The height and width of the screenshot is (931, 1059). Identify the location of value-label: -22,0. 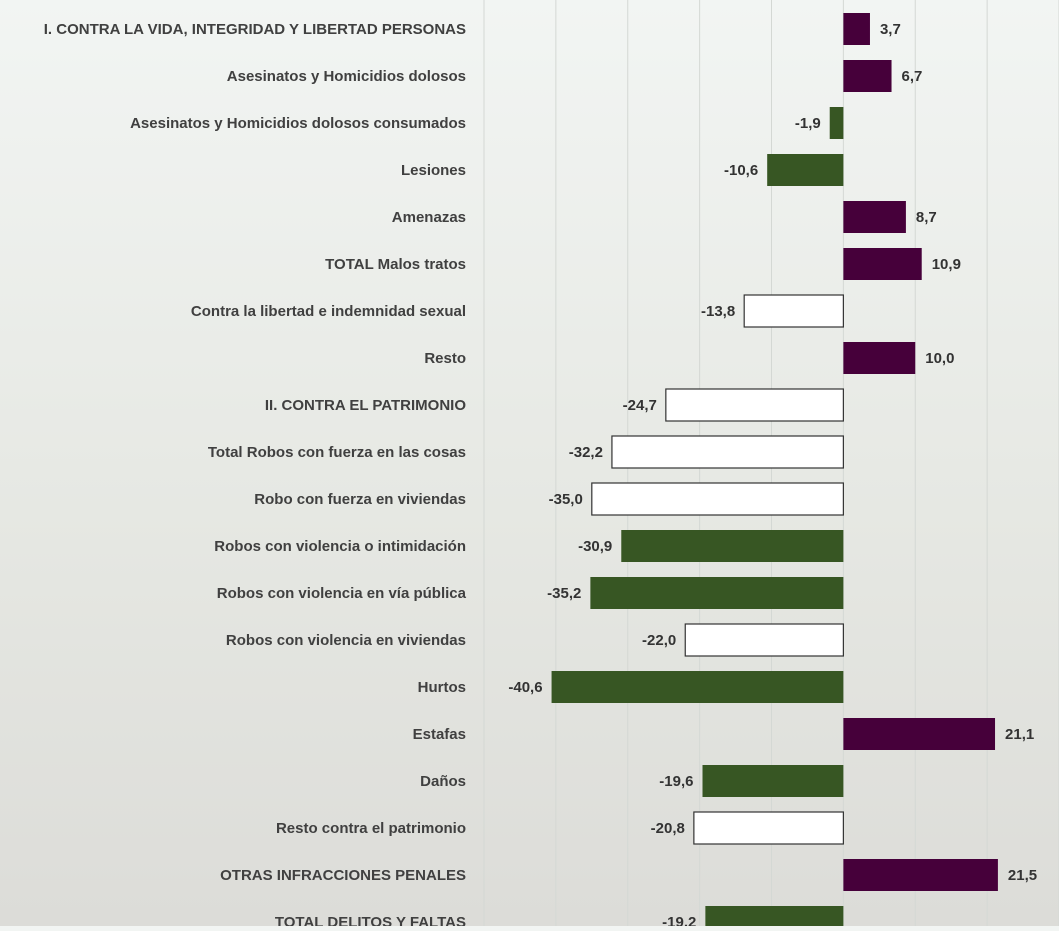
(659, 640).